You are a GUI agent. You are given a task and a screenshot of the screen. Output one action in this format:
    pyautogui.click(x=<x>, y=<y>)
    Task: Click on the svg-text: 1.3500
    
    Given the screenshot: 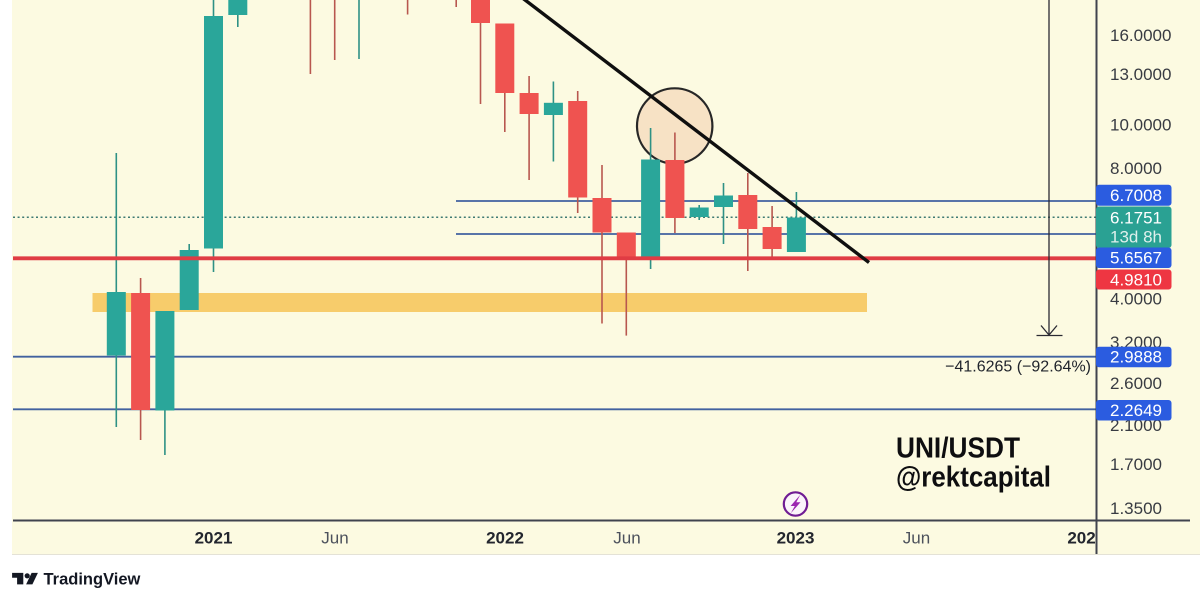 What is the action you would take?
    pyautogui.click(x=1136, y=508)
    